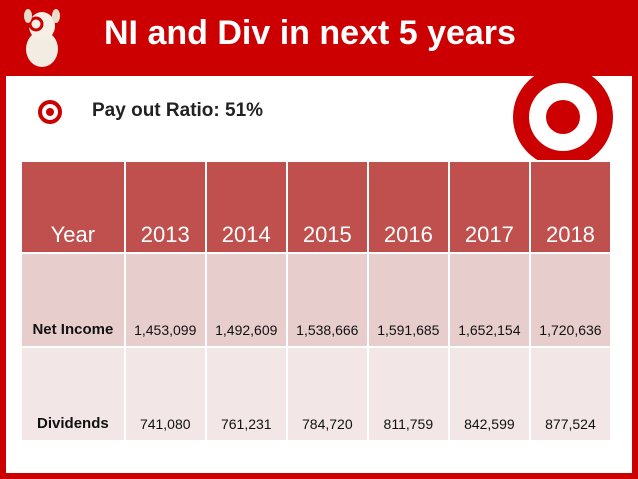  Describe the element at coordinates (563, 114) in the screenshot. I see `target-logo` at that location.